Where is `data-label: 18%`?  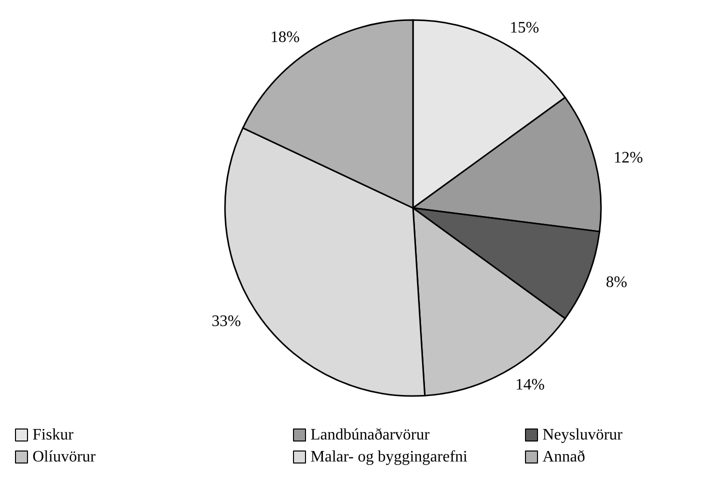 data-label: 18% is located at coordinates (285, 37).